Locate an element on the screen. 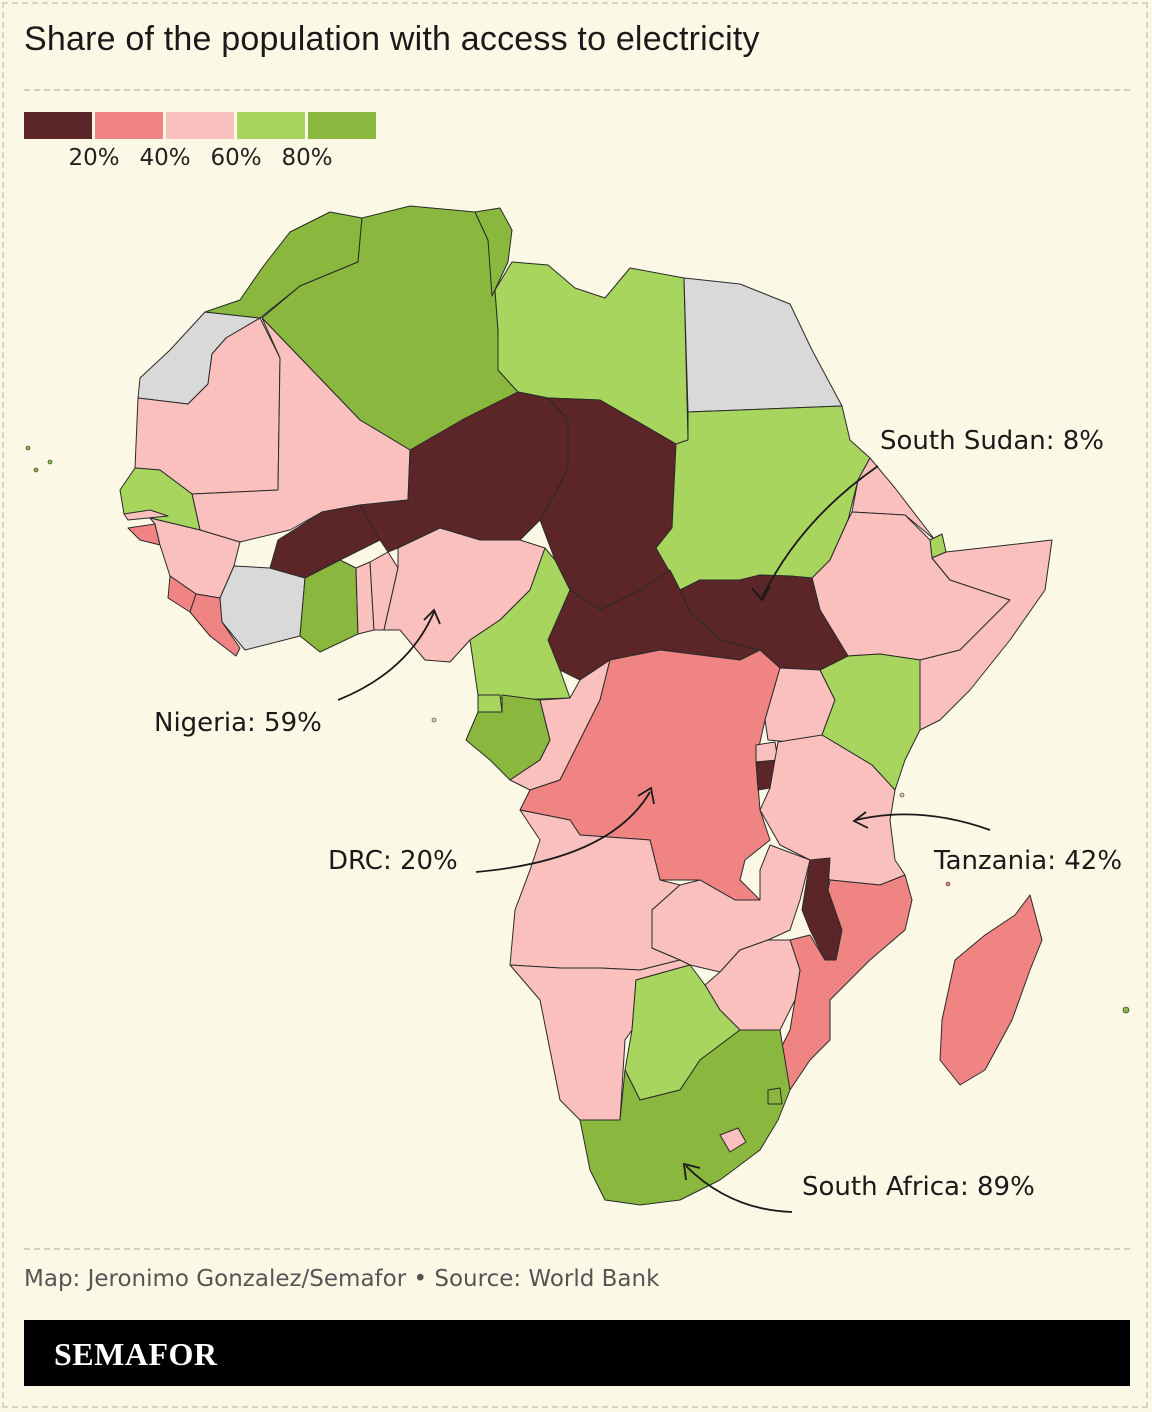 This screenshot has height=1412, width=1152. country-cameroon is located at coordinates (520, 624).